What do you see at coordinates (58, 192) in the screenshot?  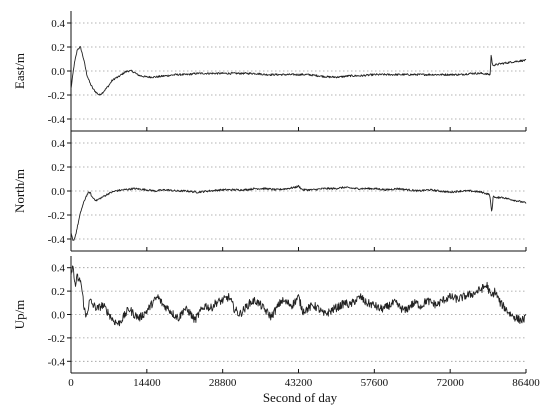 I see `y-tick-label-2-2: 0.0` at bounding box center [58, 192].